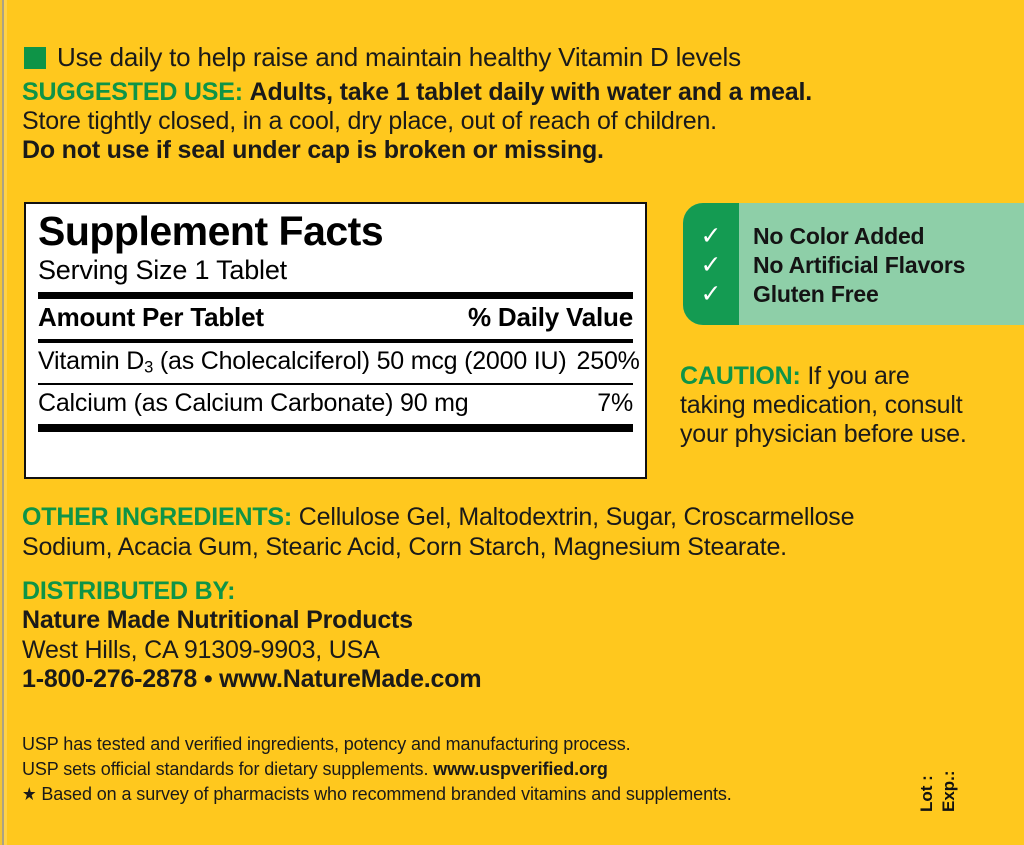 The width and height of the screenshot is (1024, 845). What do you see at coordinates (216, 402) in the screenshot?
I see `nutrient-name-pre: Calcium (as Calcium Carbonate)` at bounding box center [216, 402].